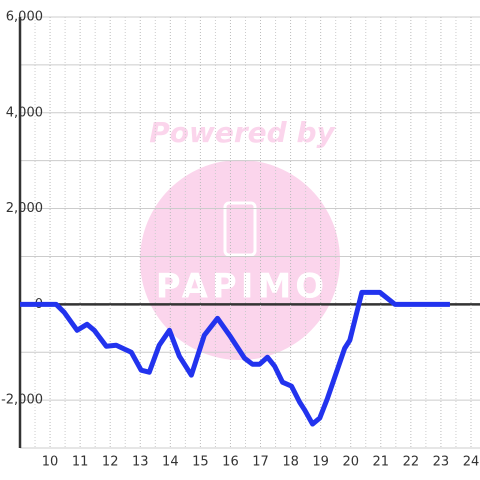 The width and height of the screenshot is (480, 480). What do you see at coordinates (170, 462) in the screenshot?
I see `x-tick-label: 14` at bounding box center [170, 462].